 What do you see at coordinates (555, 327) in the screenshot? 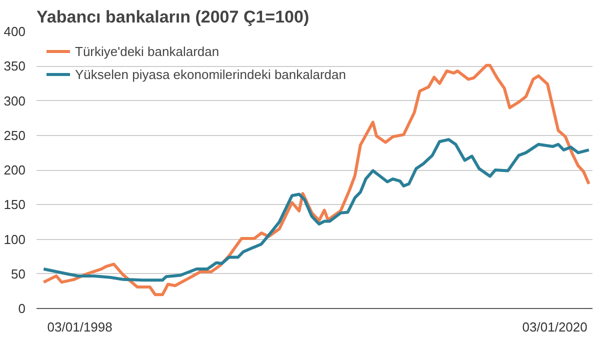
I see `x-tick-label: 03/01/2020` at bounding box center [555, 327].